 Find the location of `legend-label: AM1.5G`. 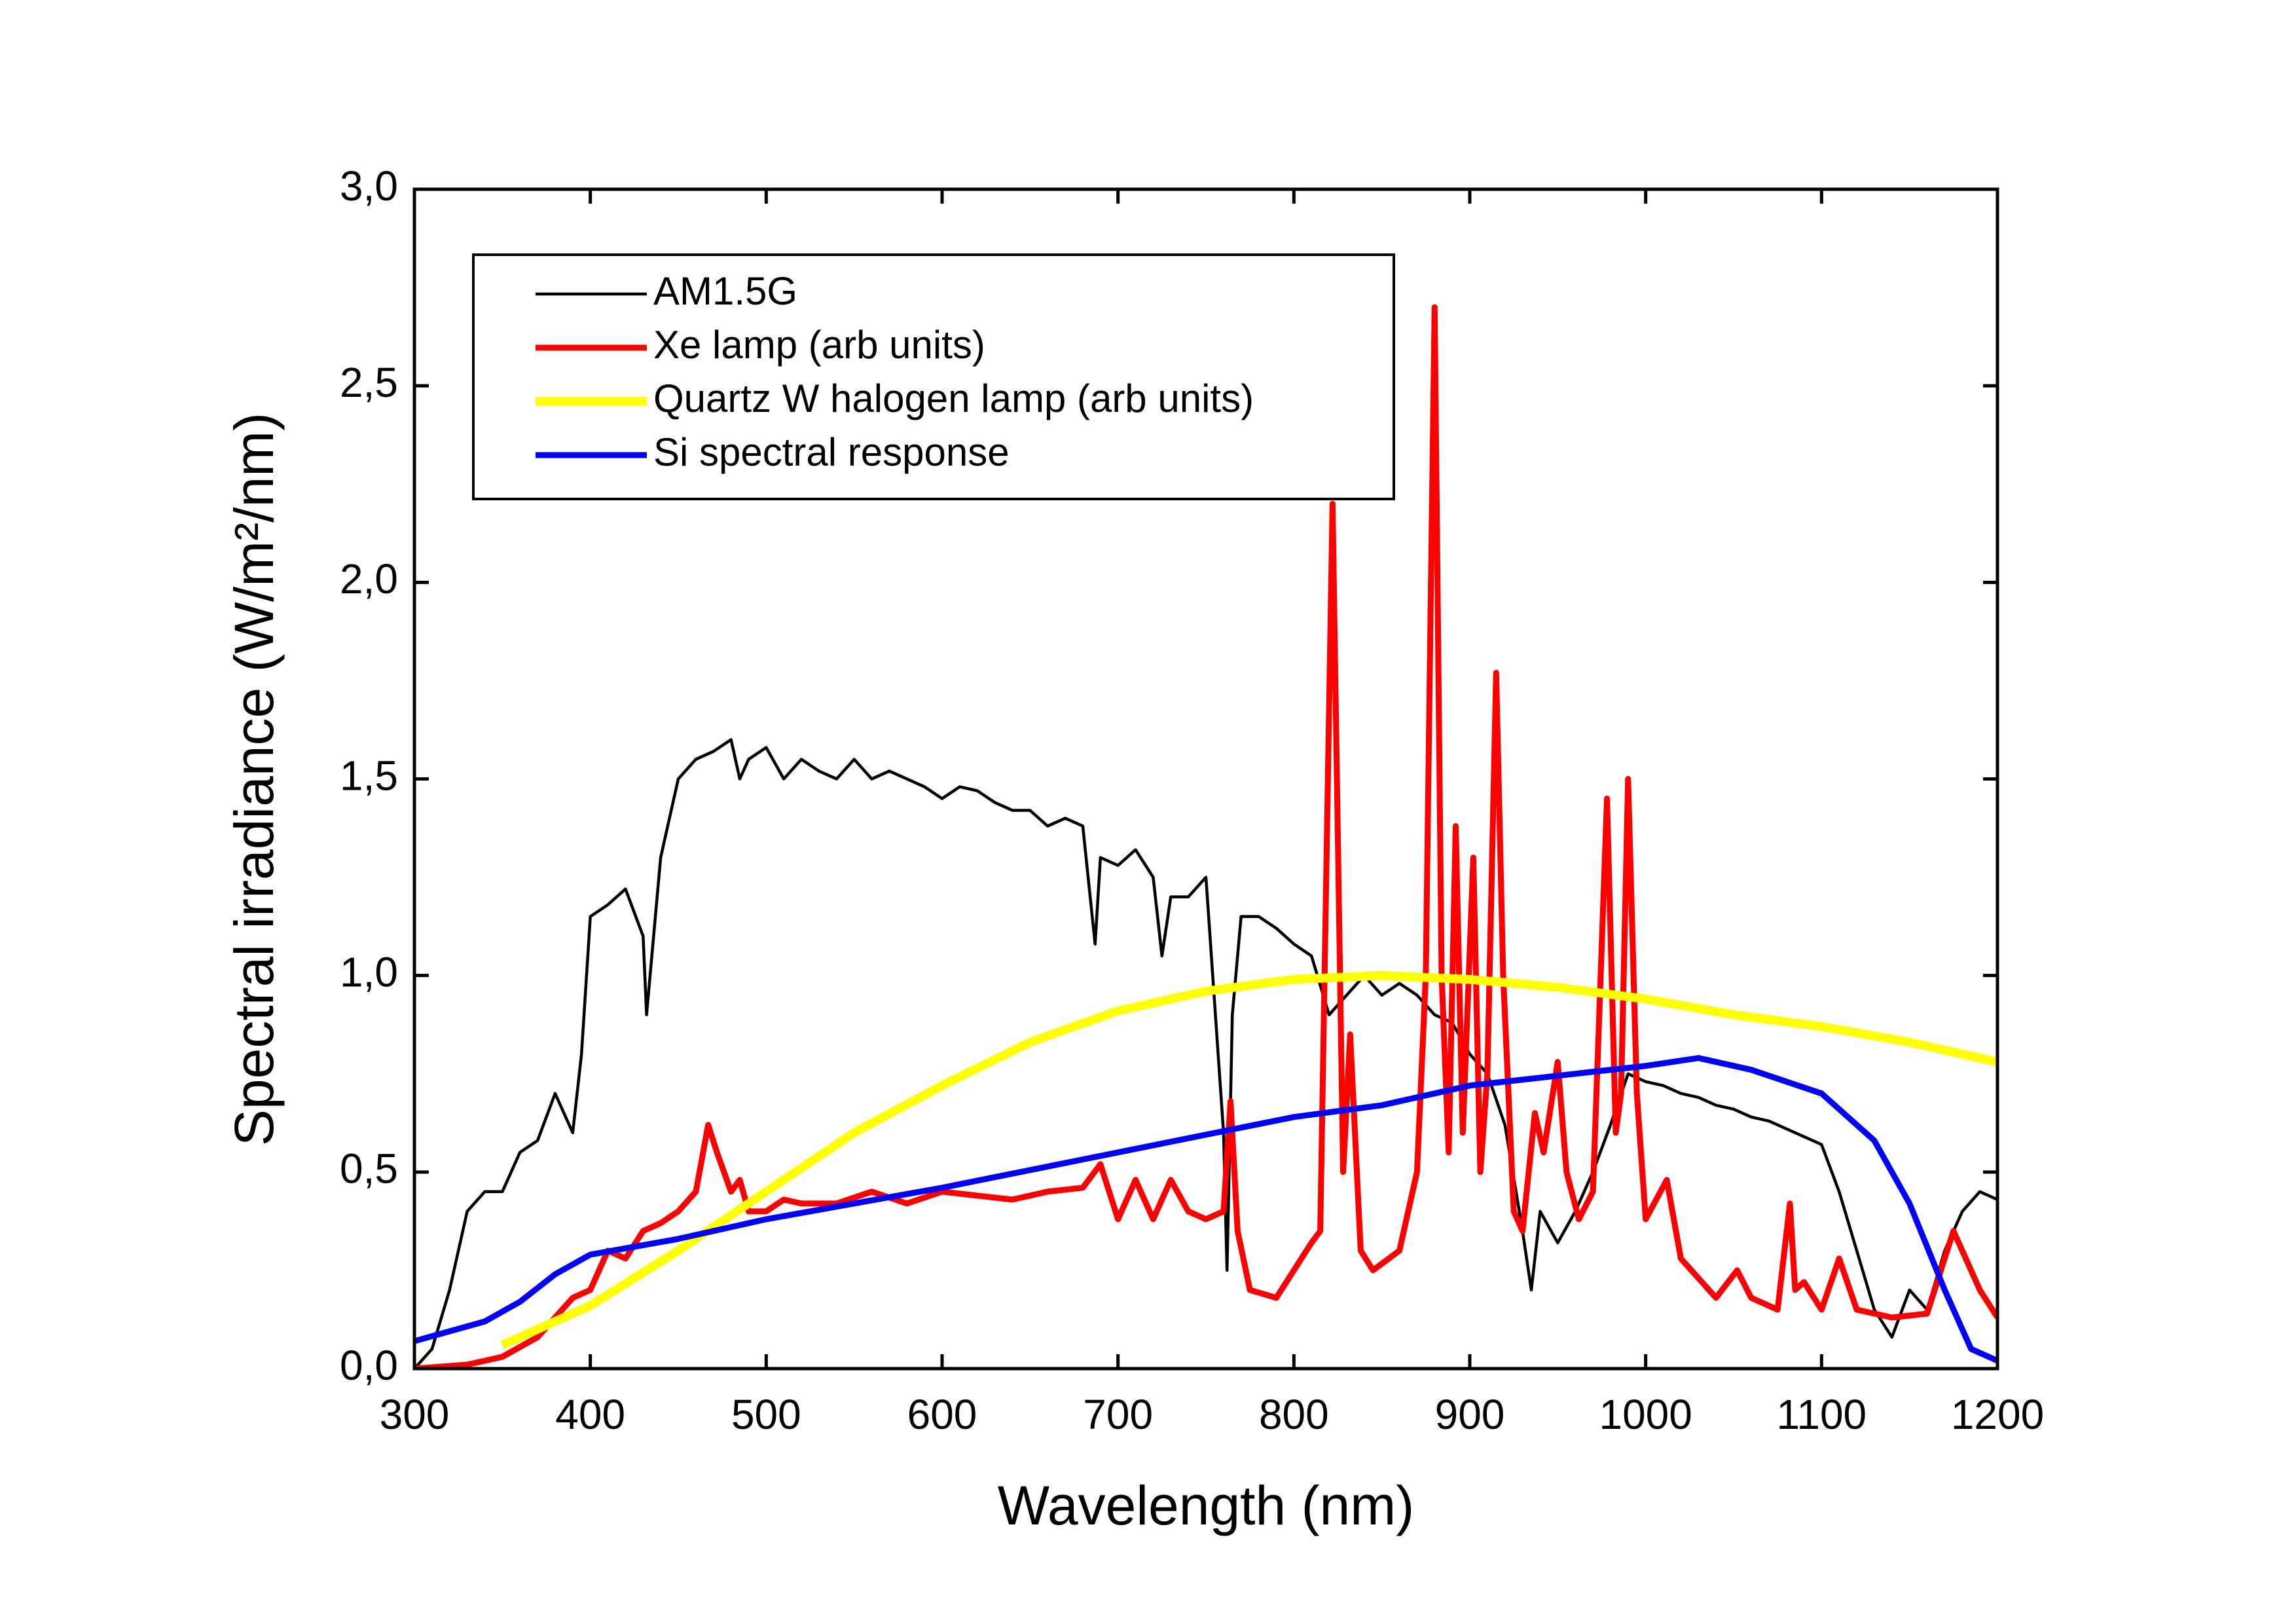

legend-label: AM1.5G is located at coordinates (725, 291).